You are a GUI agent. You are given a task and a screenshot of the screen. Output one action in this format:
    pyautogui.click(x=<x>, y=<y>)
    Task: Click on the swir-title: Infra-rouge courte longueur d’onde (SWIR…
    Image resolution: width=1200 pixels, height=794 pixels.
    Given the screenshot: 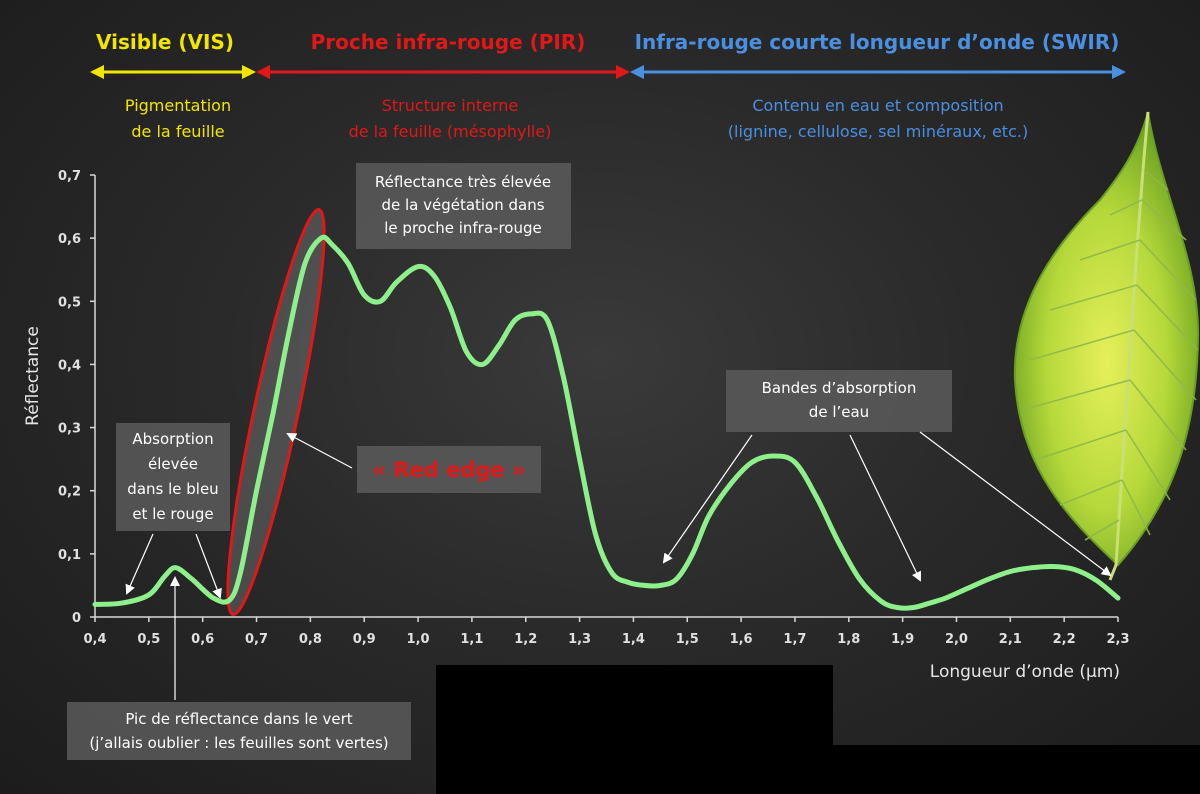 What is the action you would take?
    pyautogui.click(x=877, y=42)
    